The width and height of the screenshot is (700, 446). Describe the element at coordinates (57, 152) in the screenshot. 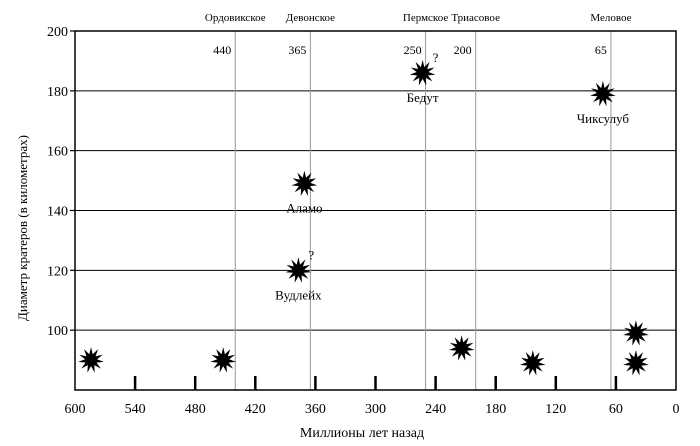

I see `y-tick-label: 160` at that location.